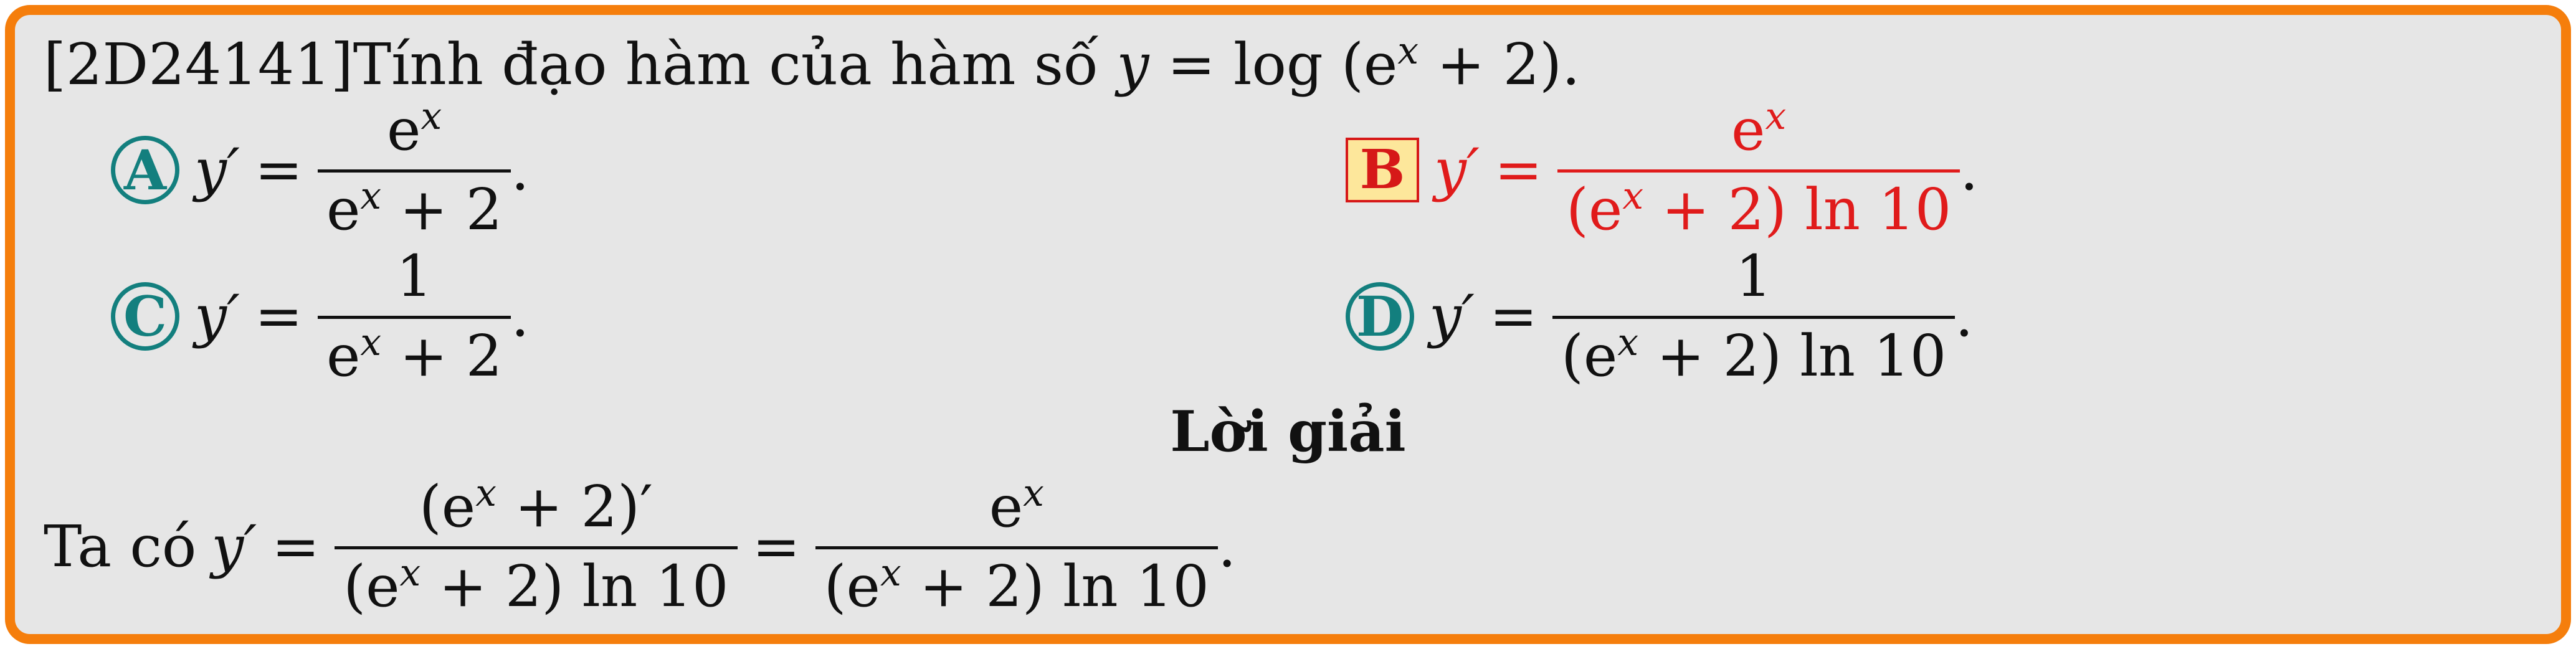 The height and width of the screenshot is (649, 2576). I want to click on option-c: C y′ = 1 ex + 2 ., so click(320, 316).